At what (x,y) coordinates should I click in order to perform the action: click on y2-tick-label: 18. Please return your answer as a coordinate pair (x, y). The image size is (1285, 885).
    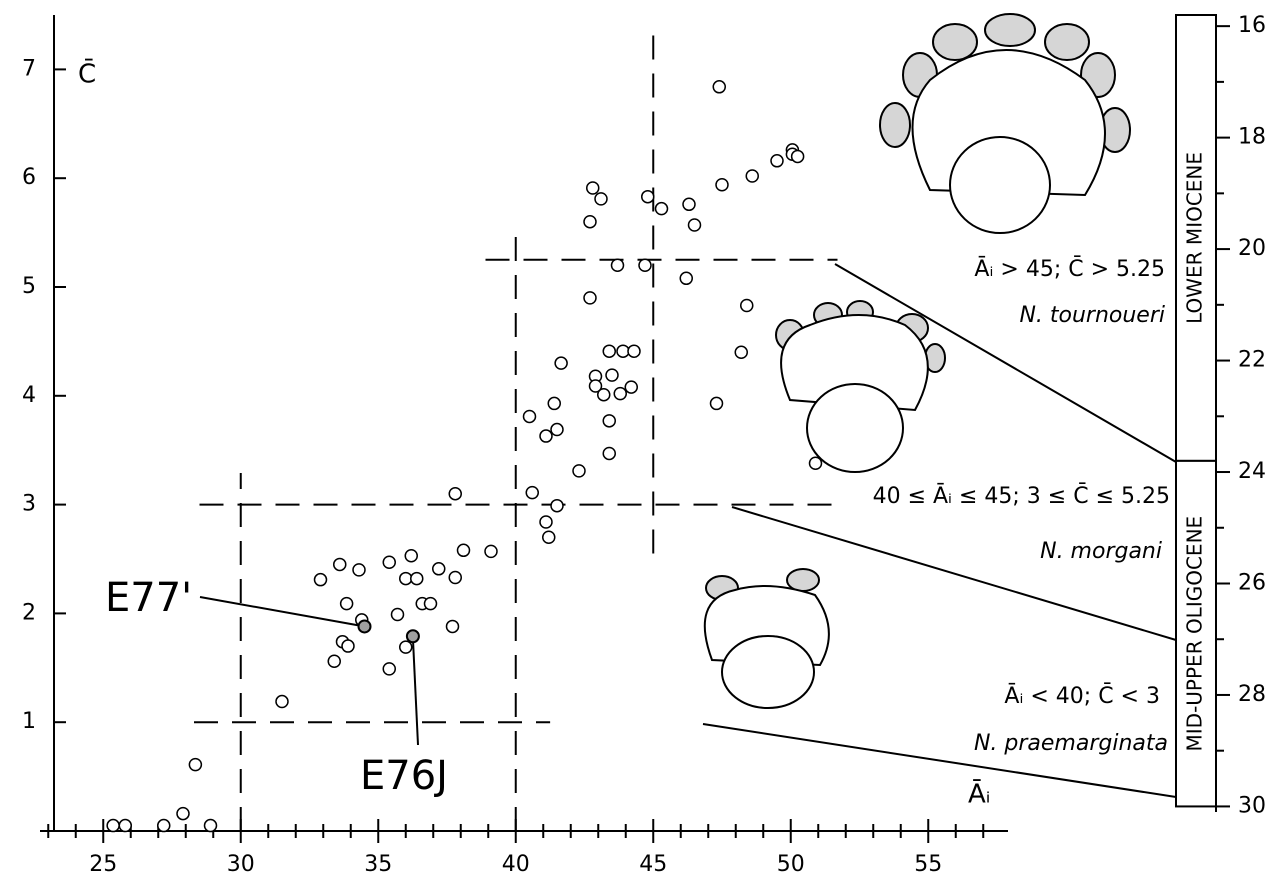
    Looking at the image, I should click on (1252, 137).